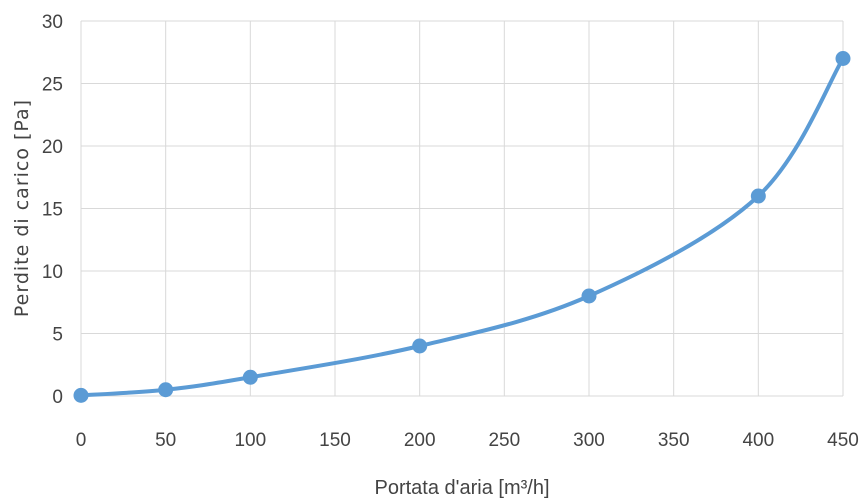 This screenshot has height=502, width=862. What do you see at coordinates (758, 440) in the screenshot?
I see `x-tick-label: 400` at bounding box center [758, 440].